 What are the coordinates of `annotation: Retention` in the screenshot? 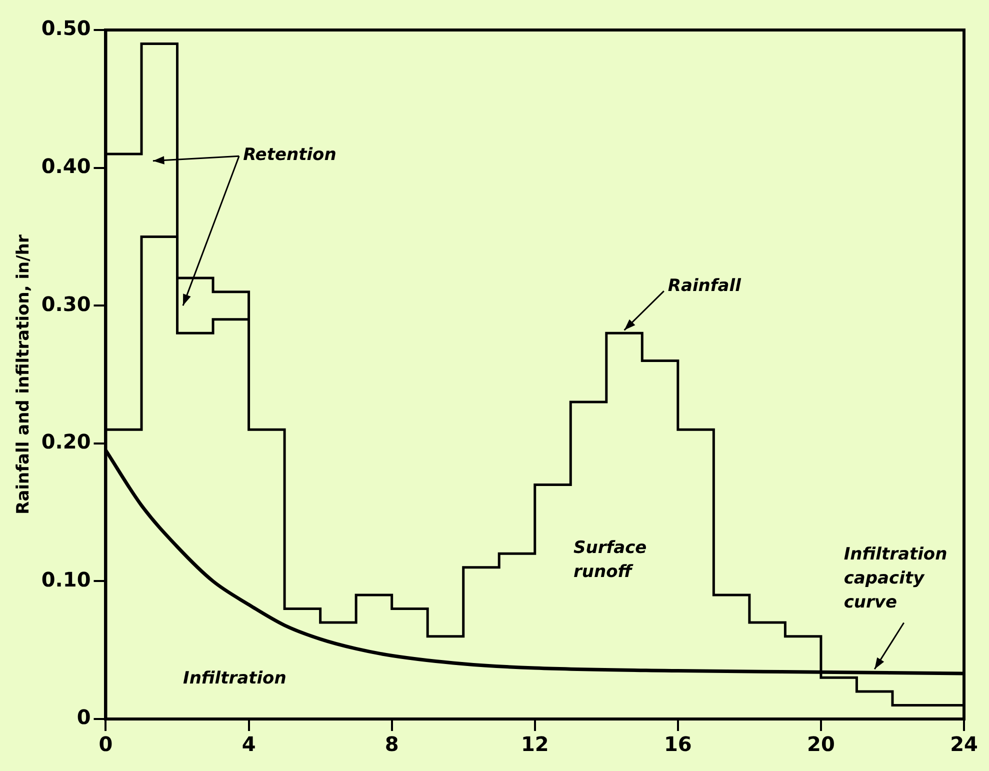 It's located at (289, 155).